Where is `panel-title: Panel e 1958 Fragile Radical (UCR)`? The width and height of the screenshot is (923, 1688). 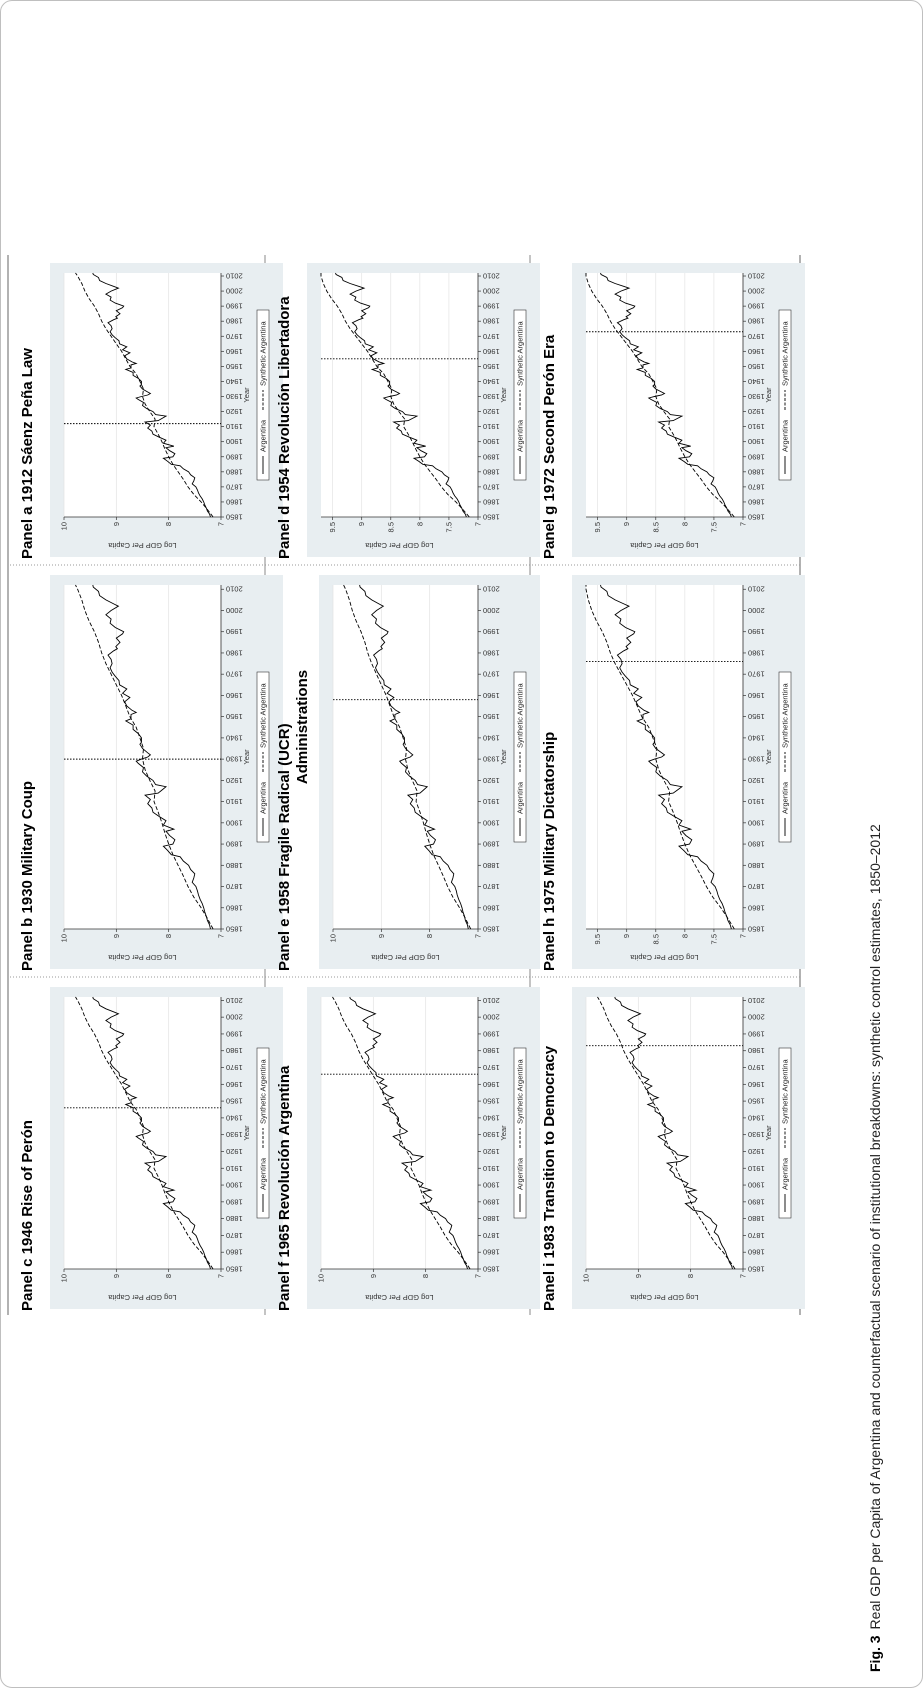
panel-title: Panel e 1958 Fragile Radical (UCR) is located at coordinates (284, 847).